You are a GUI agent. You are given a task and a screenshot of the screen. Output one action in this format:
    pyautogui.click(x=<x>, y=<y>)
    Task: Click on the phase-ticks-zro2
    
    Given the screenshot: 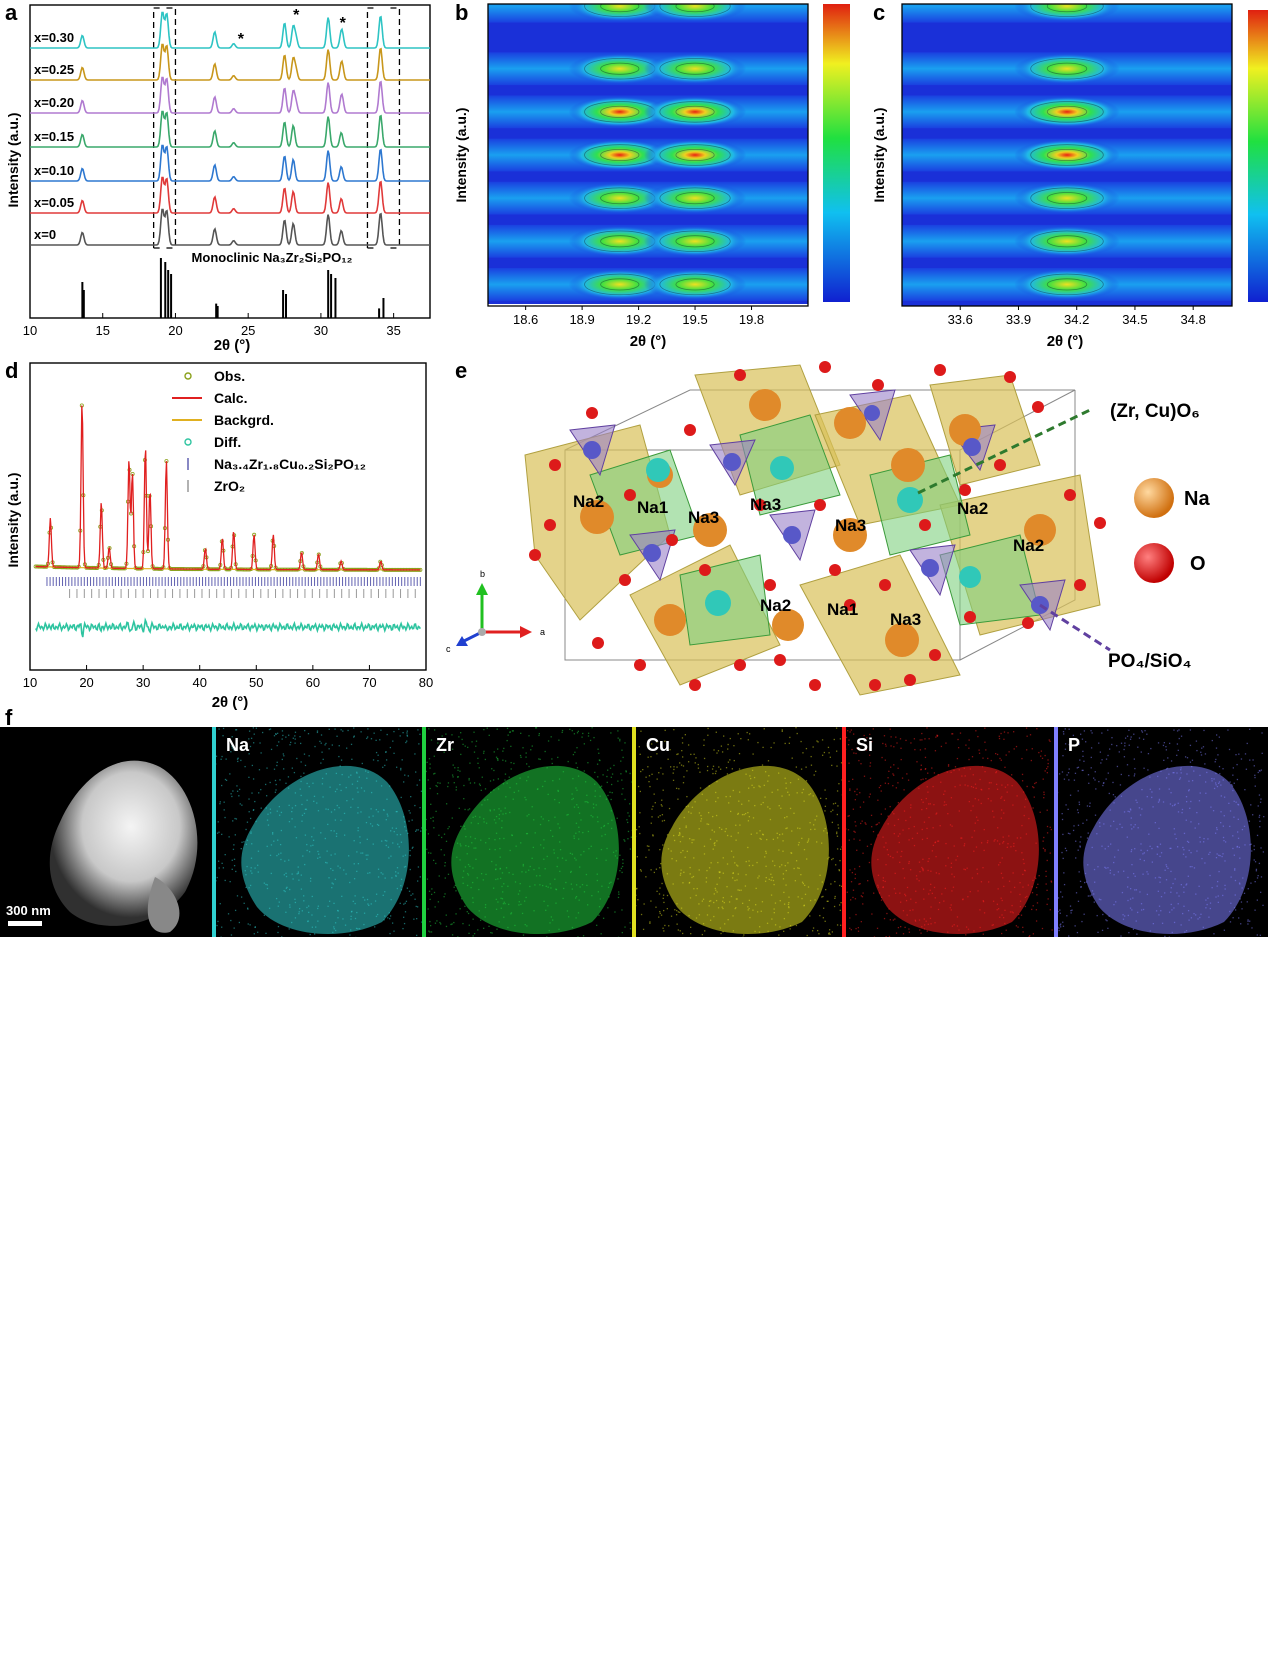 What is the action you would take?
    pyautogui.click(x=243, y=593)
    